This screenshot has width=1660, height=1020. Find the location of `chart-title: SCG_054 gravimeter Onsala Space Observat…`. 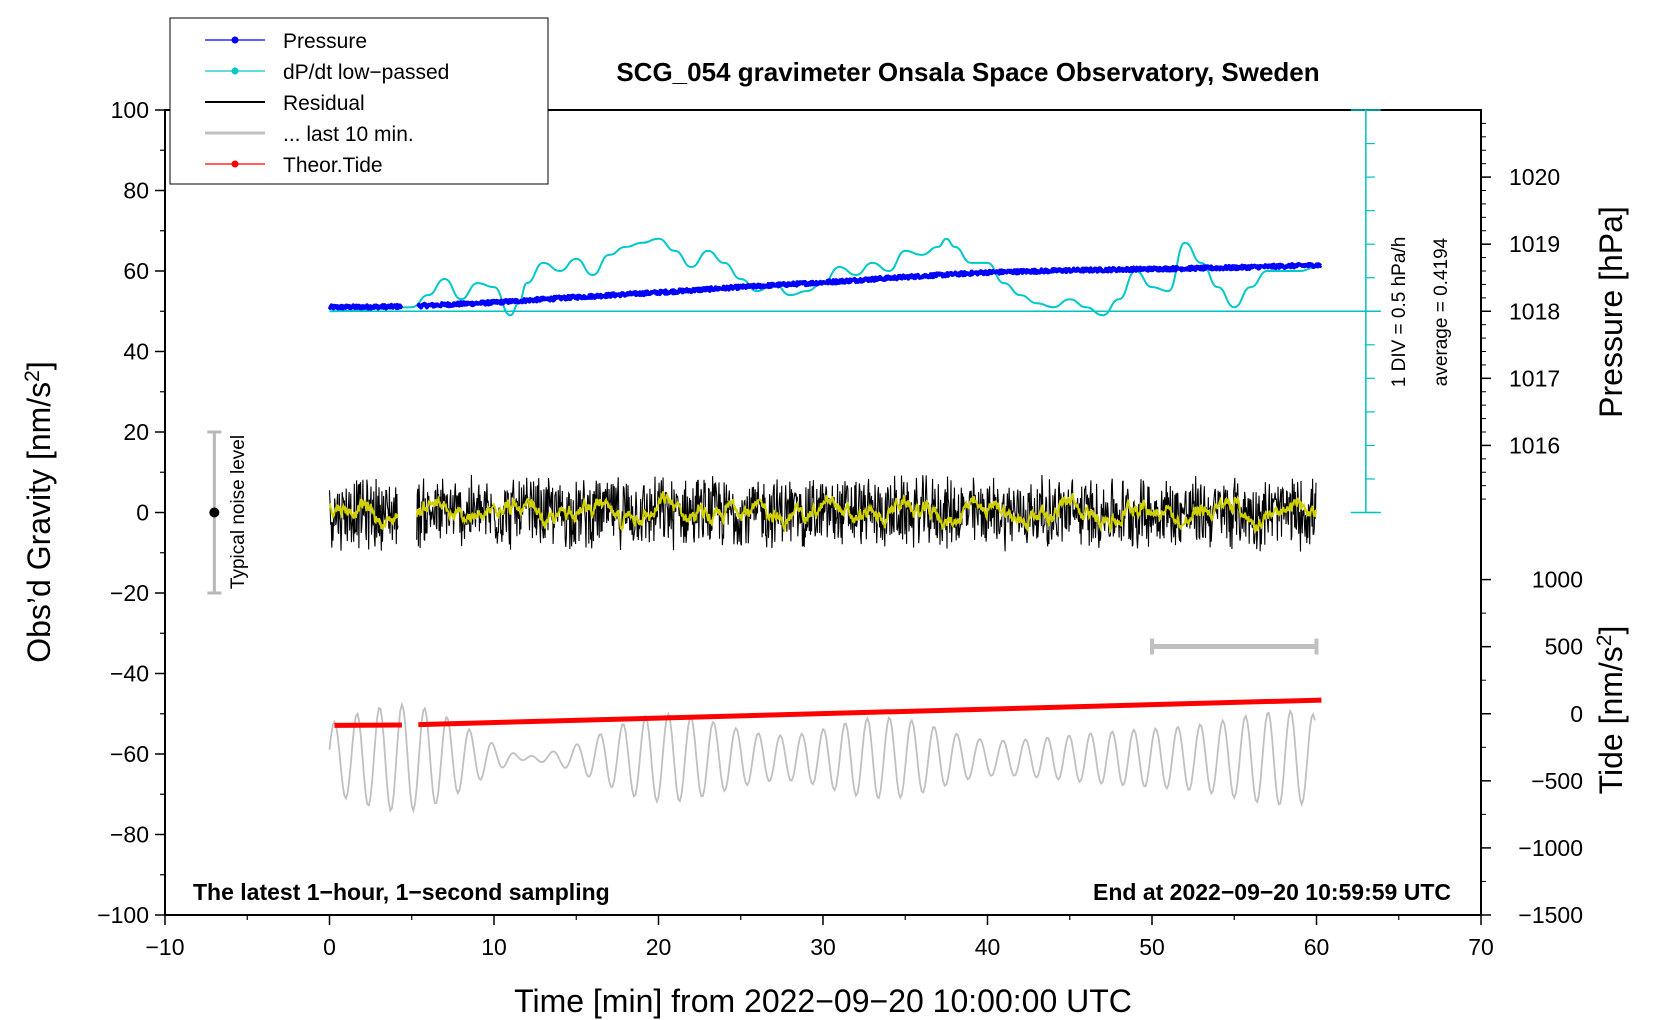

chart-title: SCG_054 gravimeter Onsala Space Observat… is located at coordinates (967, 72).